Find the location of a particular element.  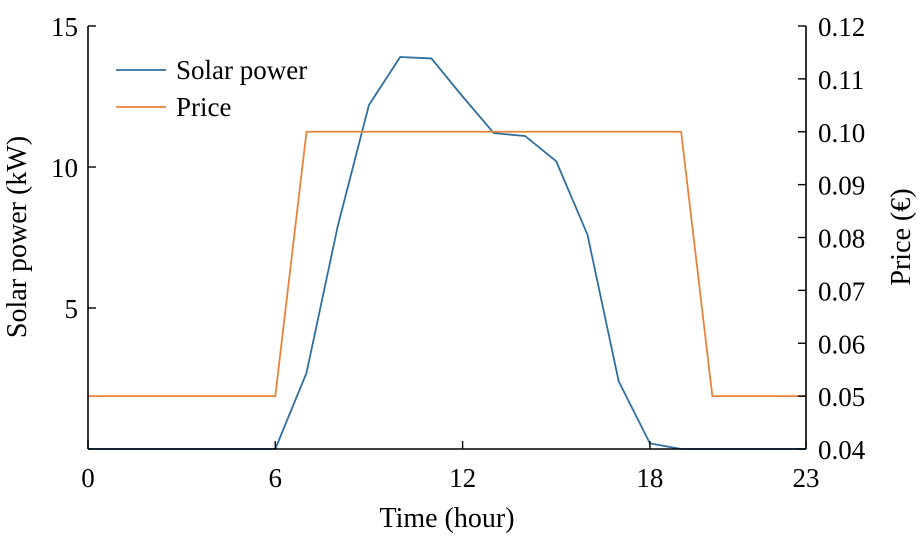

left-y-tick-label-1: 10 is located at coordinates (64, 168).